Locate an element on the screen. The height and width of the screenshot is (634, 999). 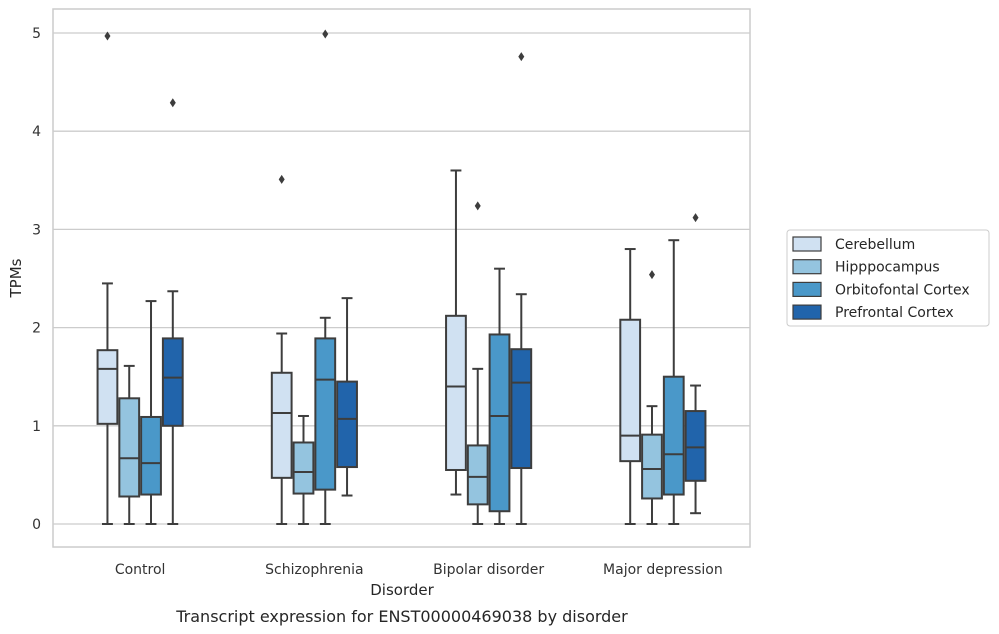
x-tick-label: Bipolar disorder is located at coordinates (488, 570).